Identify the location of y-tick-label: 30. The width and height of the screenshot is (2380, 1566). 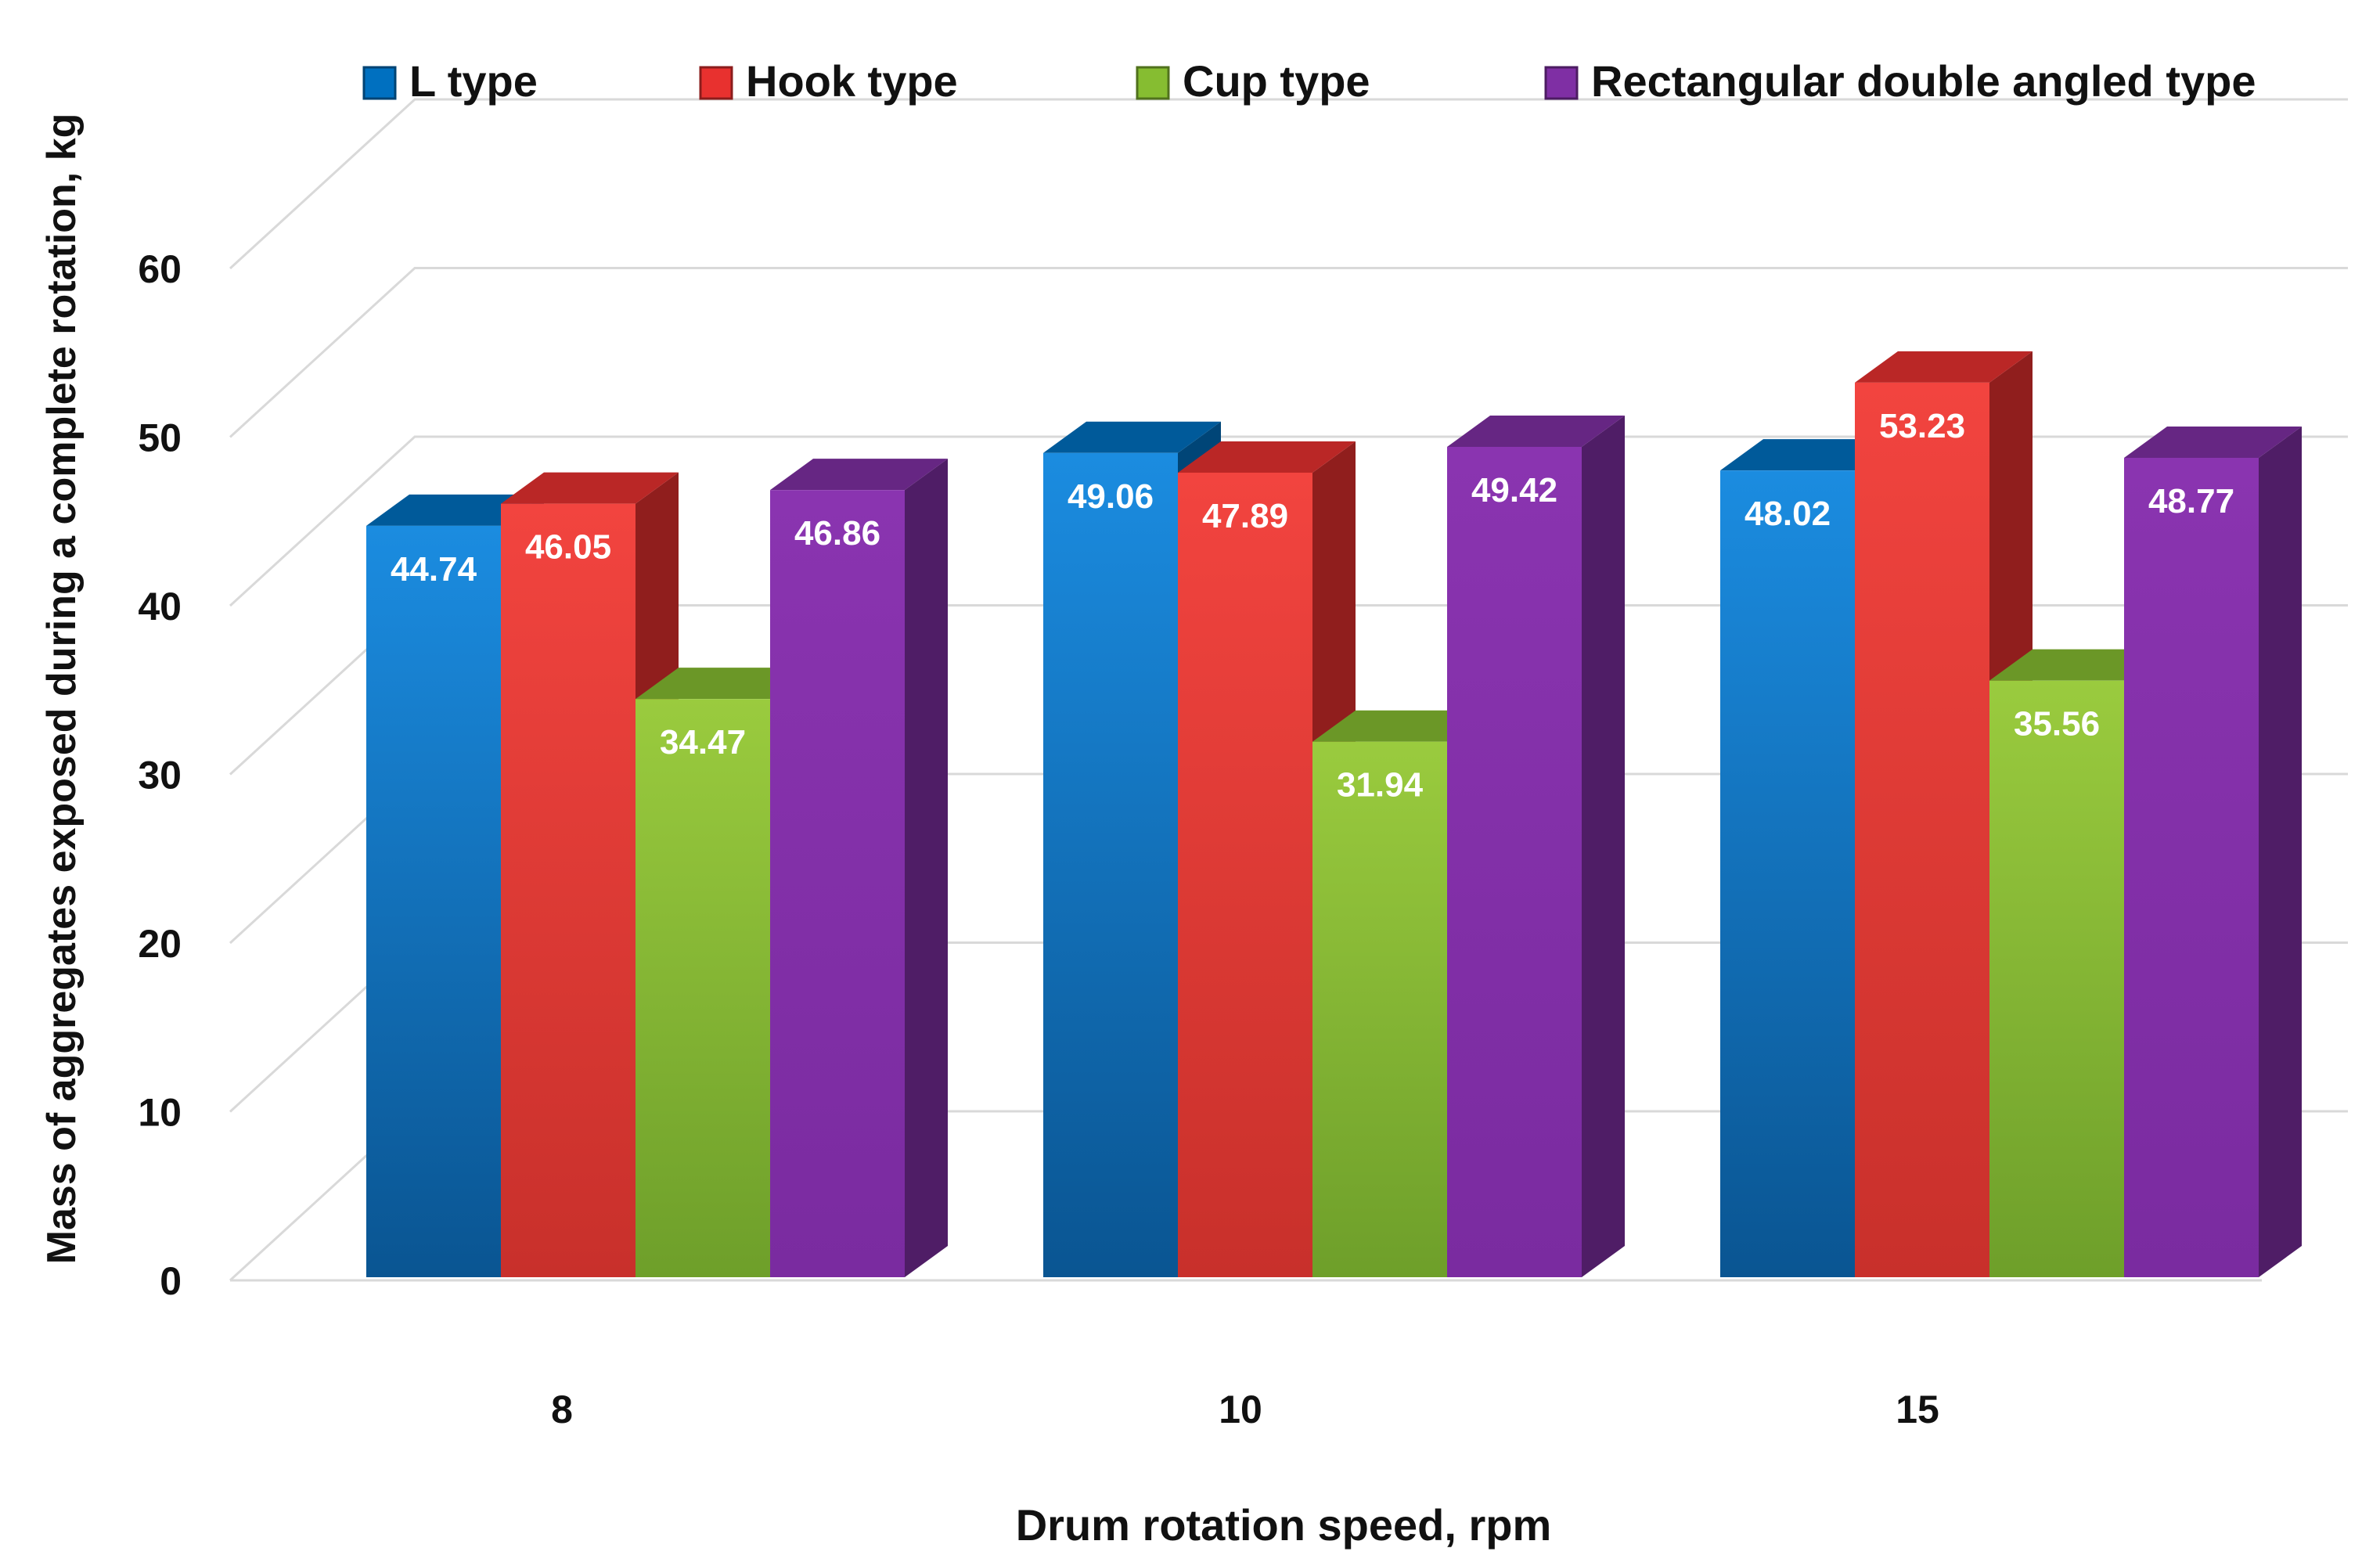
(160, 775).